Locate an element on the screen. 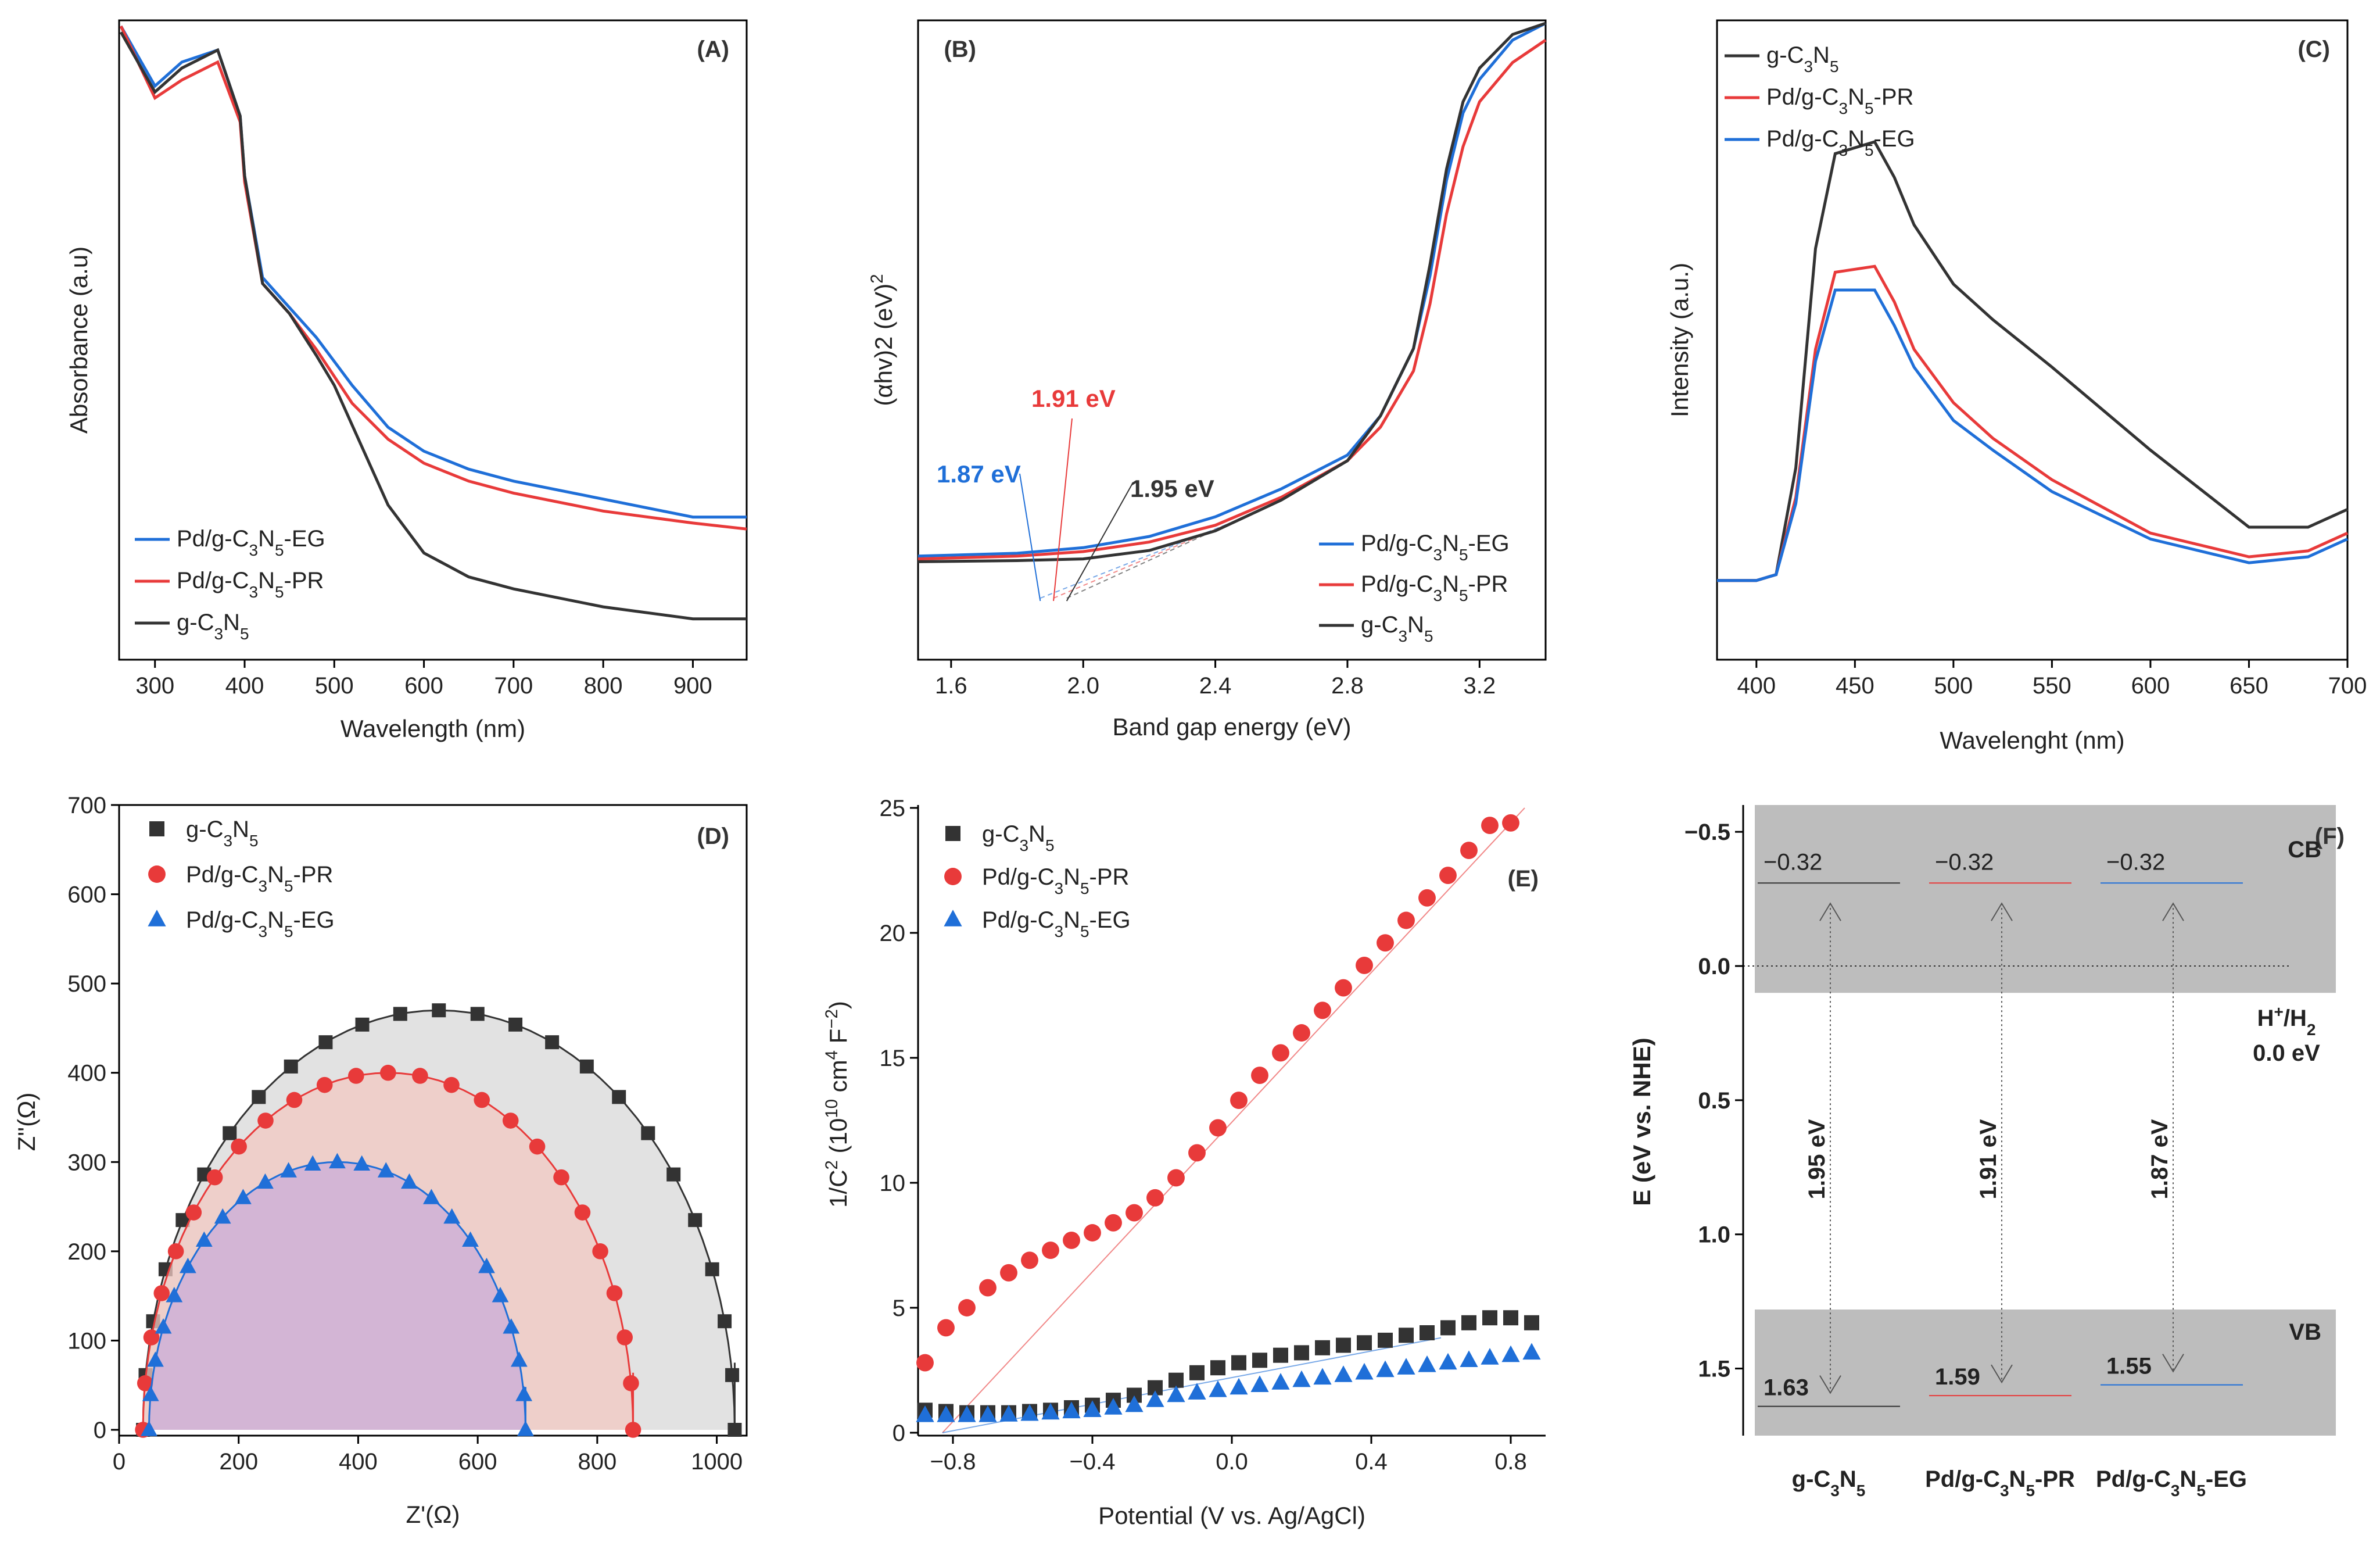  y-tick-label: 15 is located at coordinates (893, 1059).